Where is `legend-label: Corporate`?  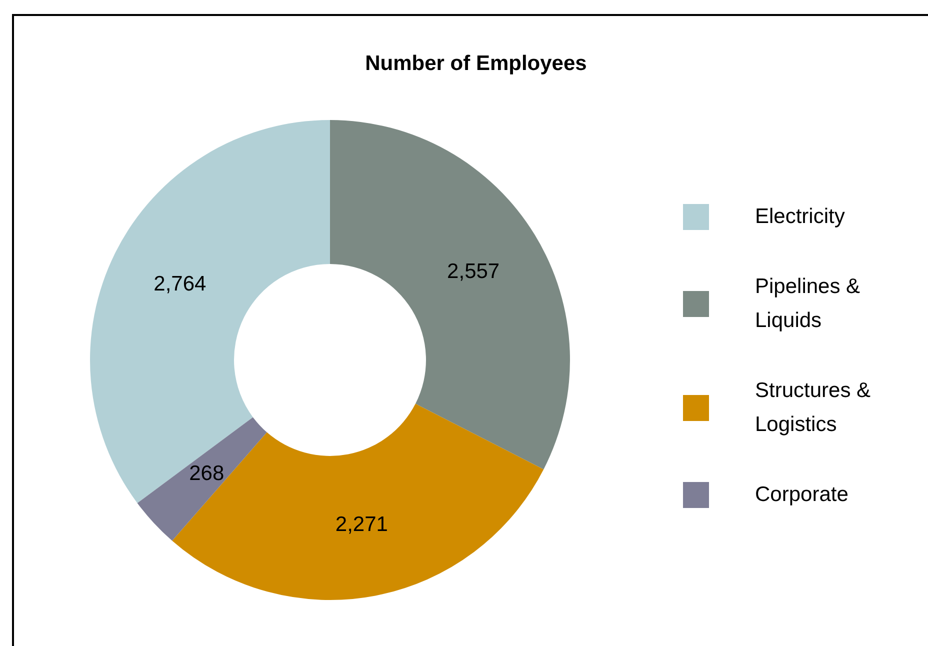
legend-label: Corporate is located at coordinates (802, 495).